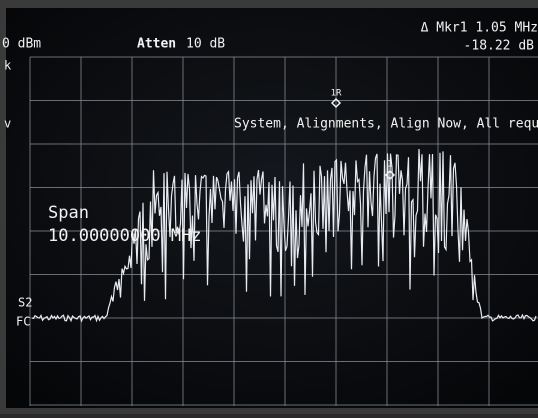 The image size is (538, 418). Describe the element at coordinates (389, 165) in the screenshot. I see `delta-marker-label: 1` at that location.